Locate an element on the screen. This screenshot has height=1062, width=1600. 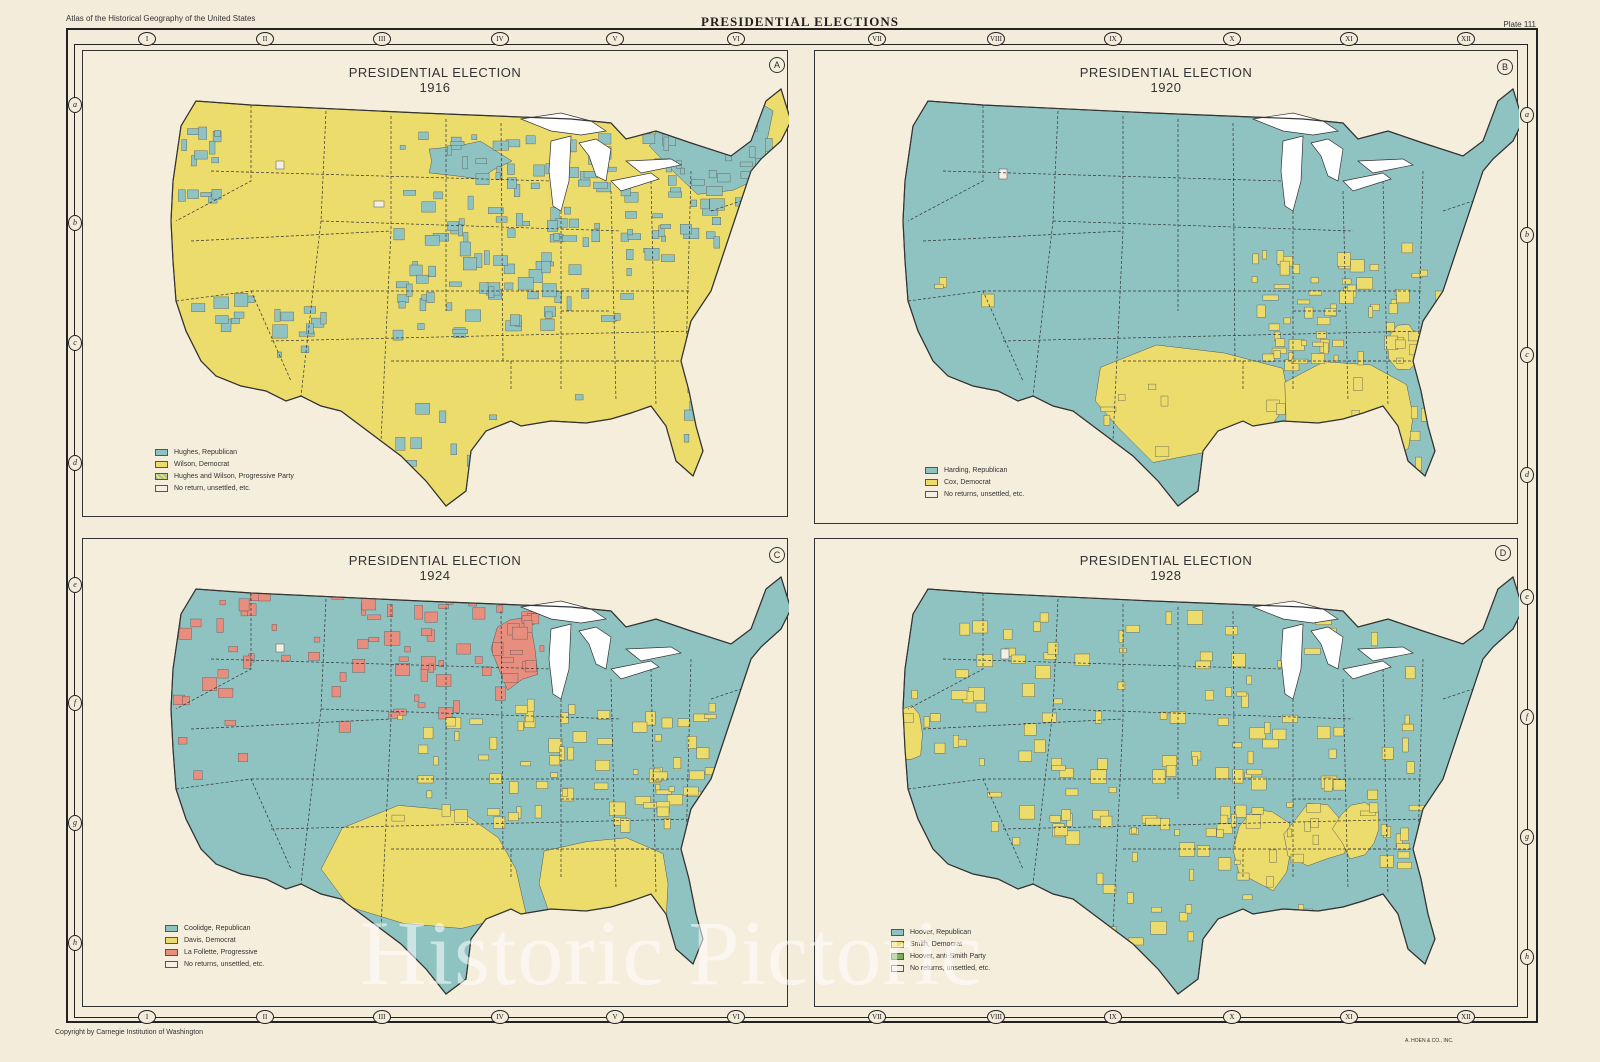
legend-item: Coolidge, Republican is located at coordinates (214, 928).